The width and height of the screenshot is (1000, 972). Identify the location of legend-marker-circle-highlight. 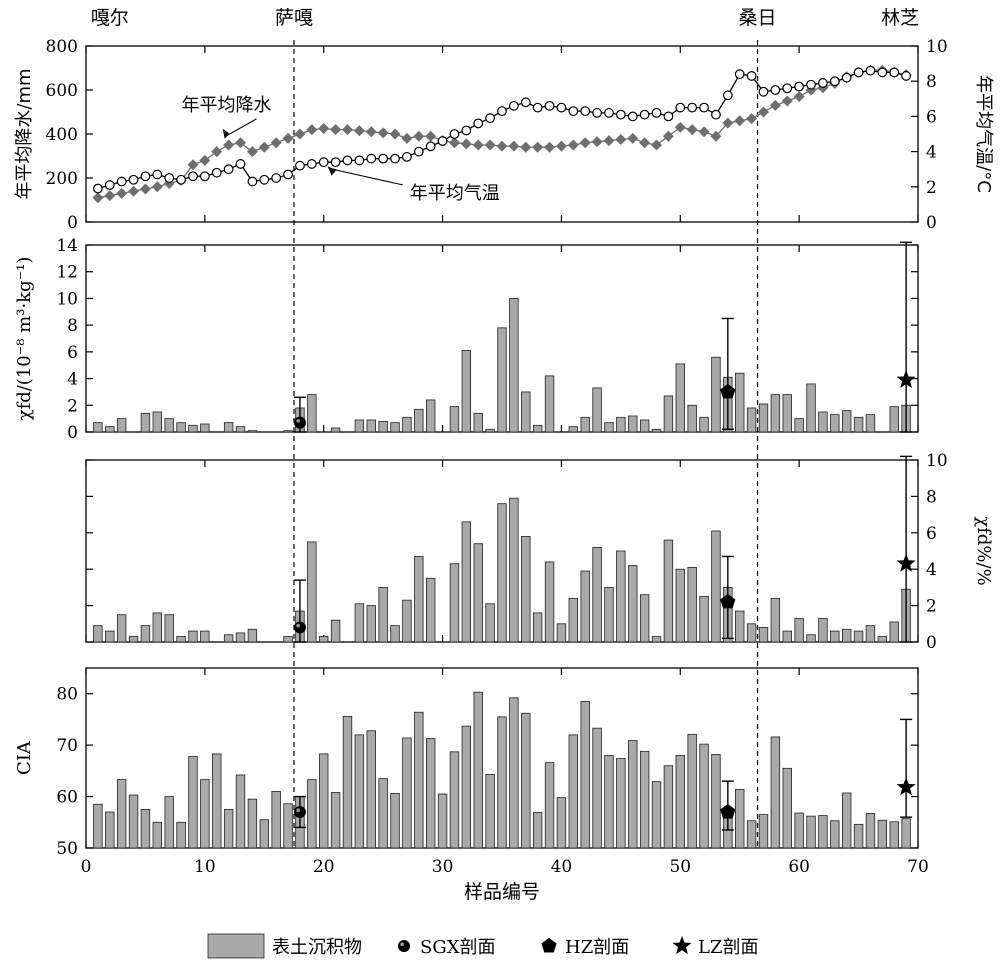
(402, 944).